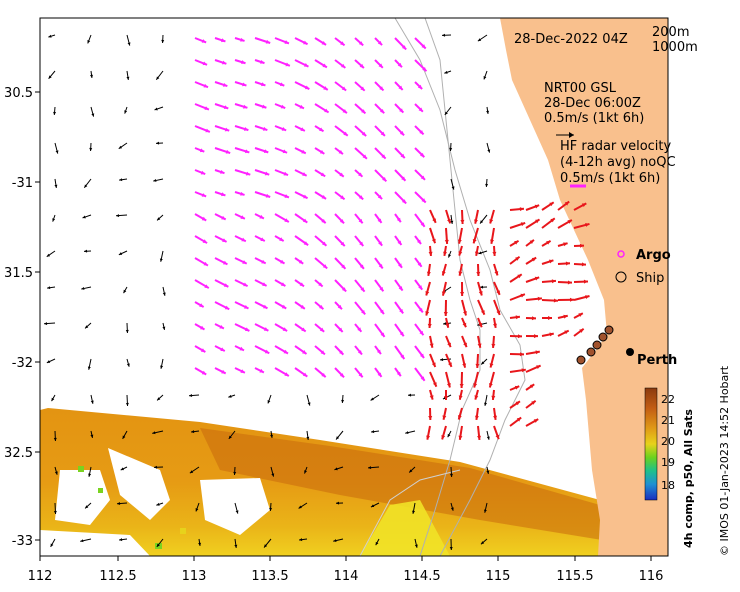  What do you see at coordinates (405, 528) in the screenshot?
I see `sst-cool-patch` at bounding box center [405, 528].